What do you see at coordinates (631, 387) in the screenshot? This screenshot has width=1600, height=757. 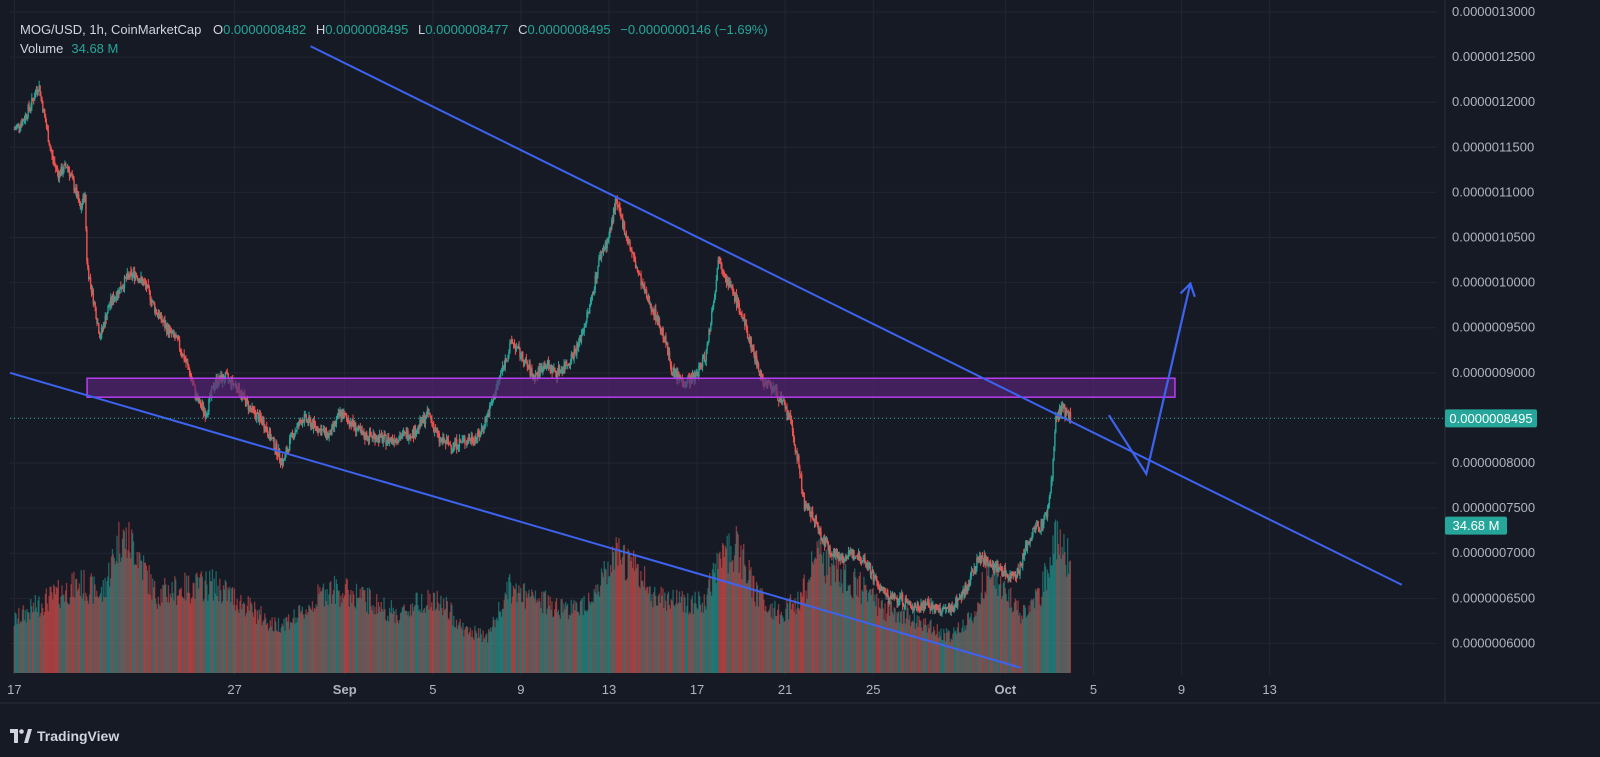 I see `resistance-zone` at bounding box center [631, 387].